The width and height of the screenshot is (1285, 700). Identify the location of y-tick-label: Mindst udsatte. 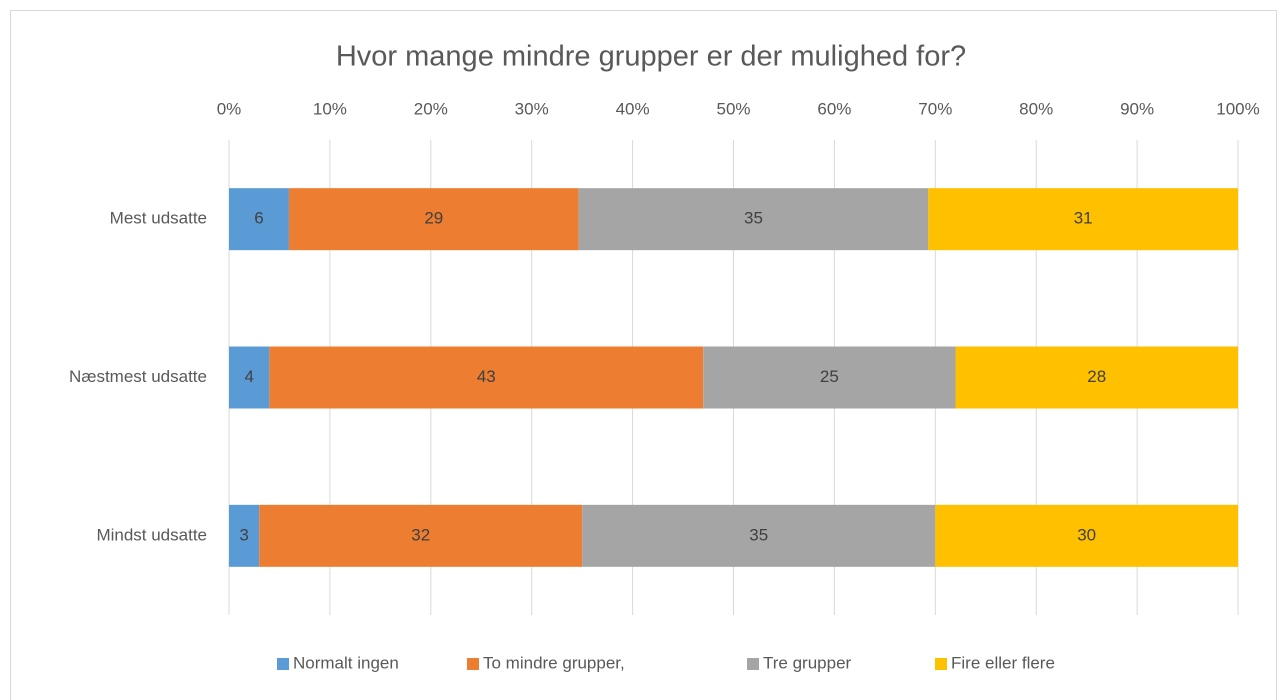
(151, 534).